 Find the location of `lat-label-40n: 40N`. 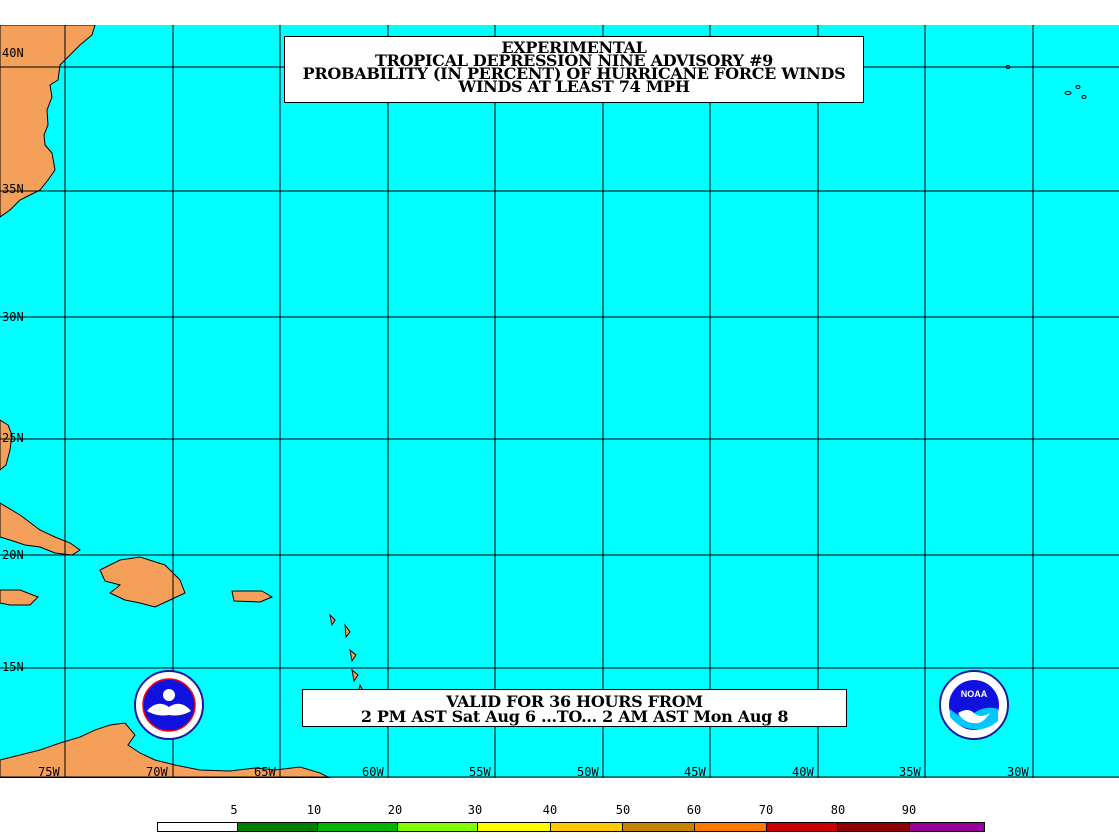

lat-label-40n: 40N is located at coordinates (13, 53).